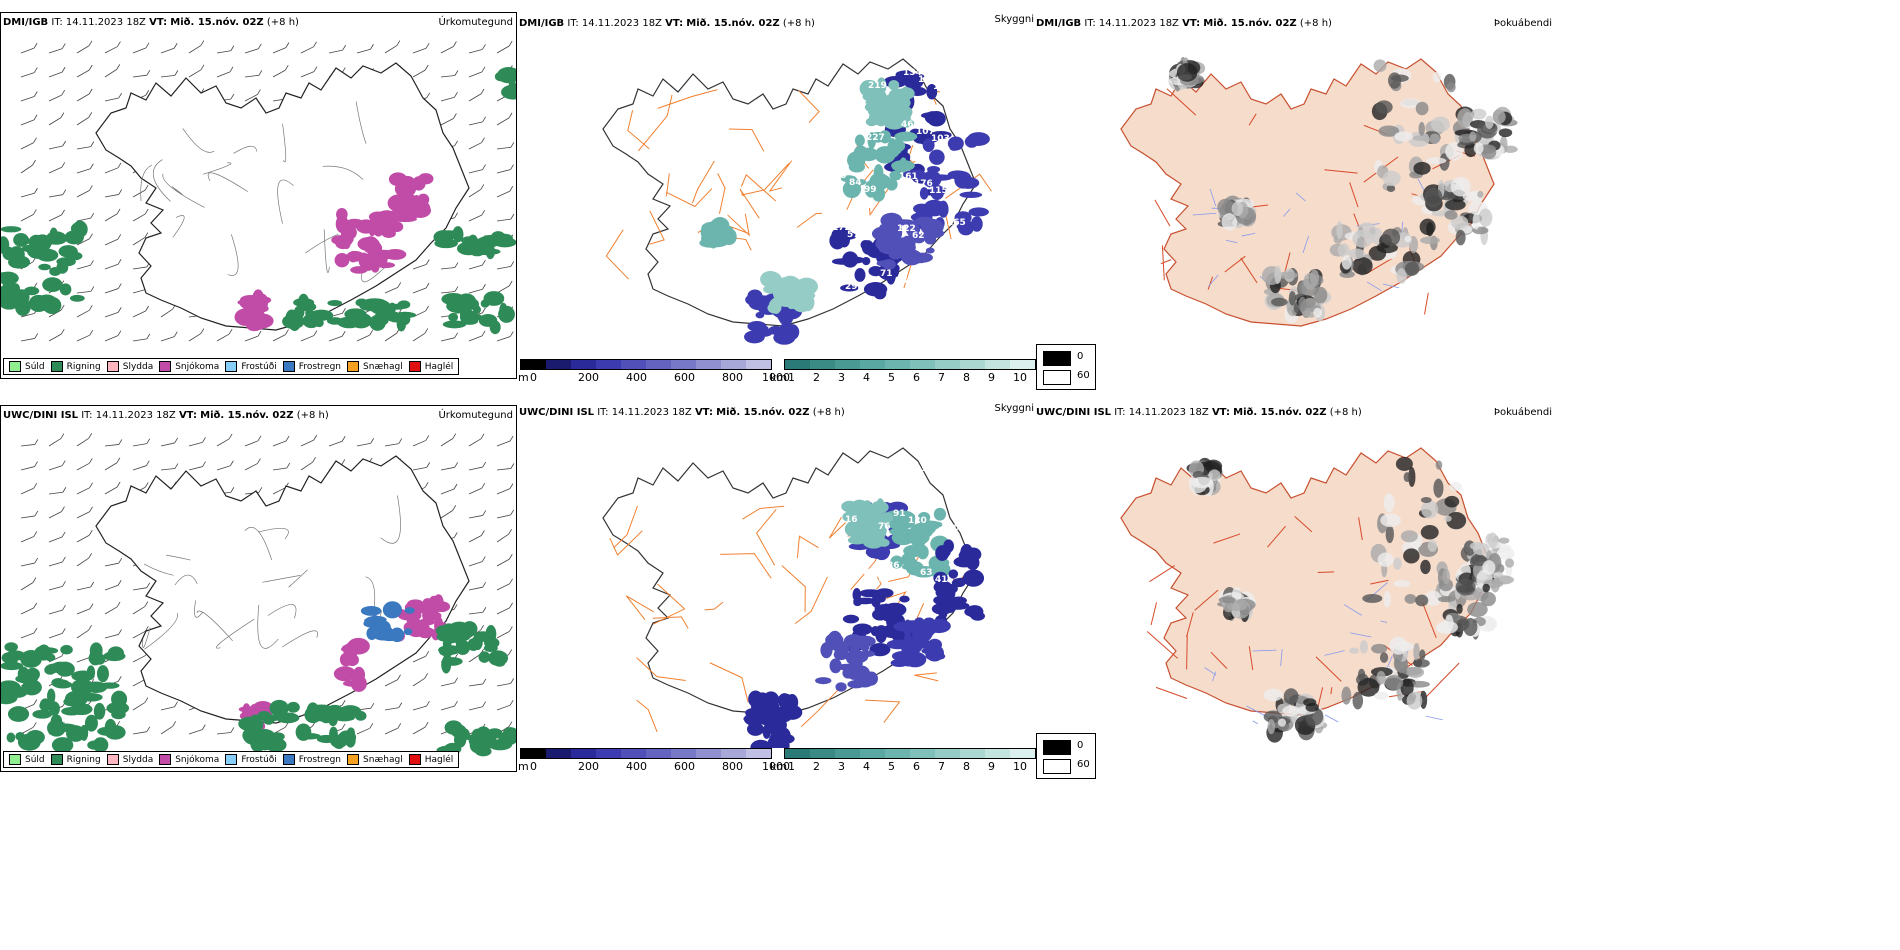  Describe the element at coordinates (75, 366) in the screenshot. I see `legend-item: Rigning` at that location.